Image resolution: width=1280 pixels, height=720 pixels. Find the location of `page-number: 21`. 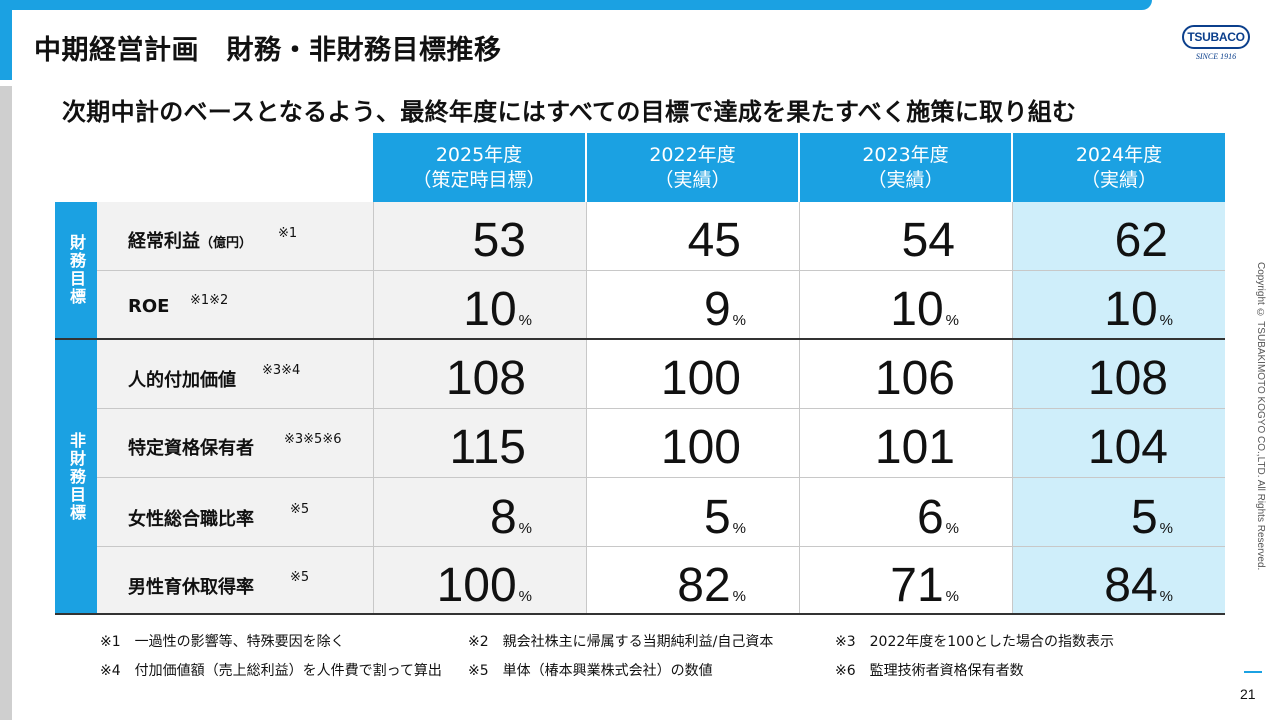

page-number: 21 is located at coordinates (1248, 694).